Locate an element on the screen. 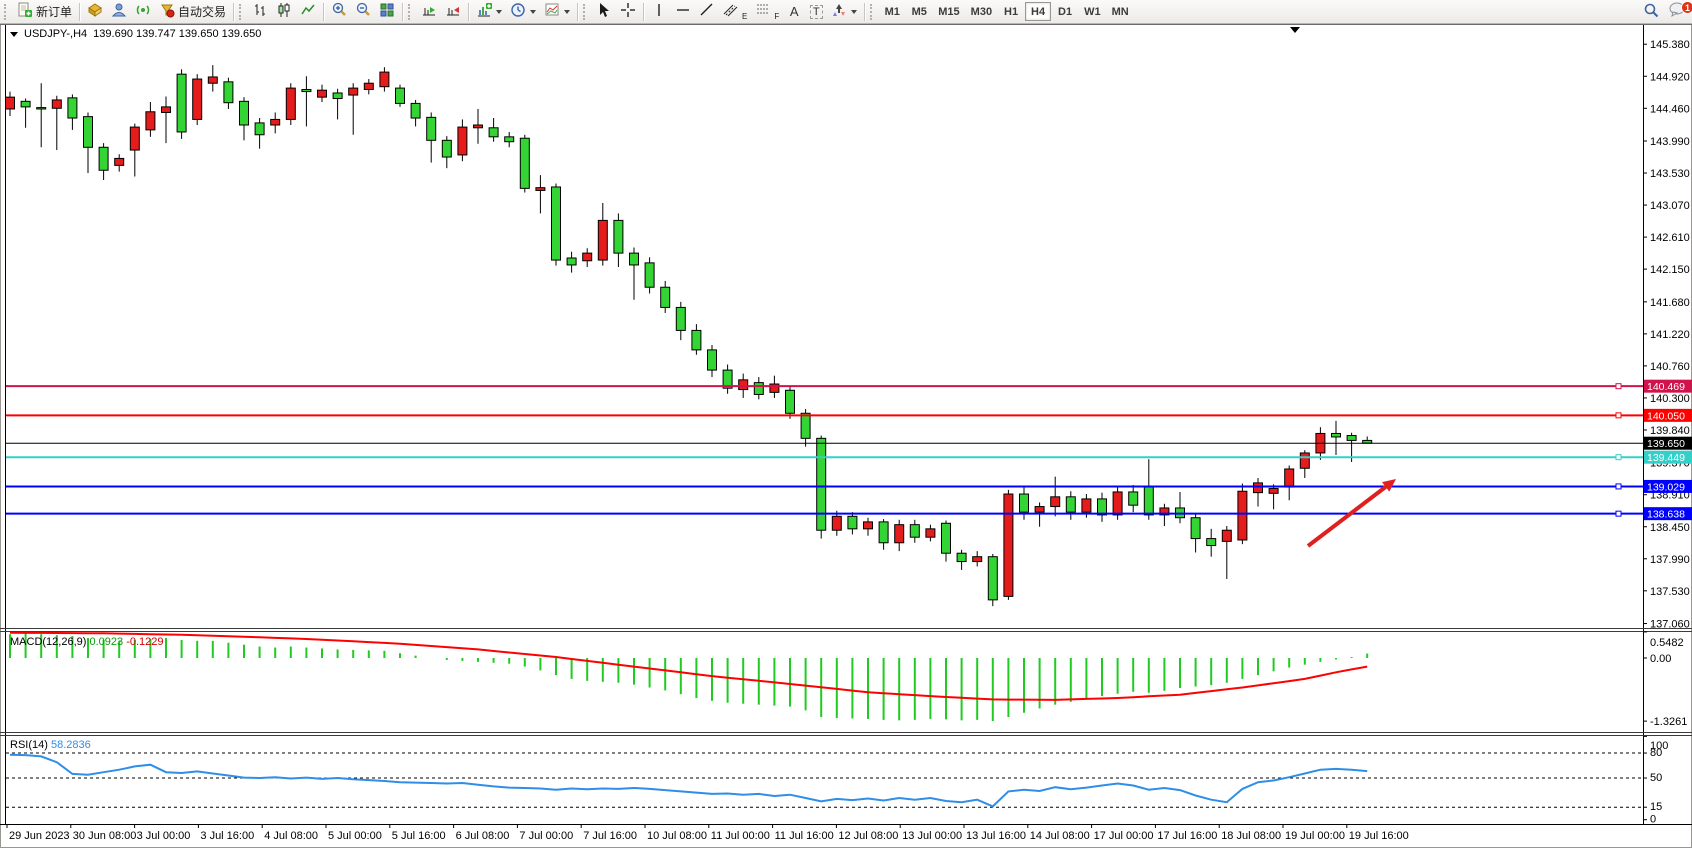 This screenshot has width=1692, height=848. timeframe-m30-button: M30 is located at coordinates (981, 11).